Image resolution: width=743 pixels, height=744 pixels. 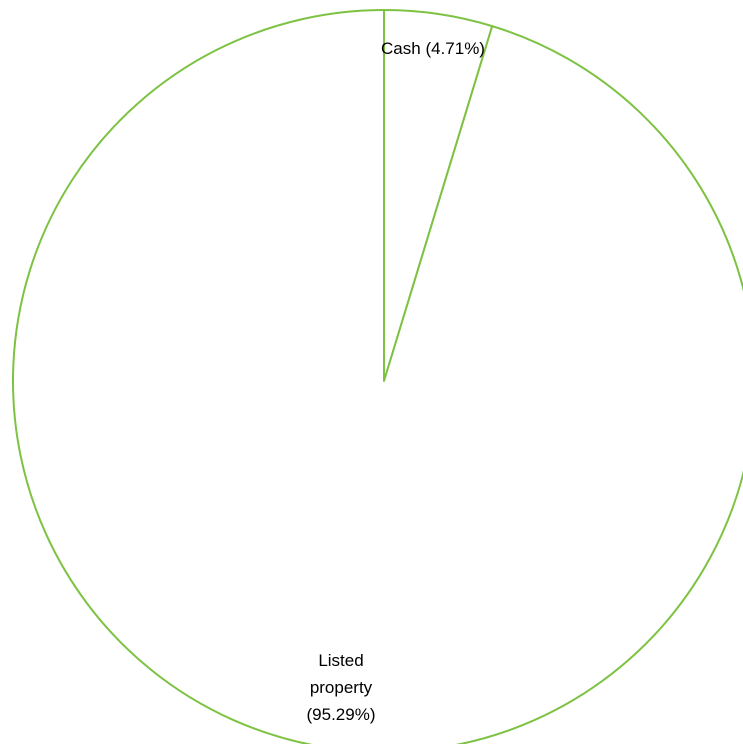 I want to click on slice-label-line: property, so click(x=341, y=687).